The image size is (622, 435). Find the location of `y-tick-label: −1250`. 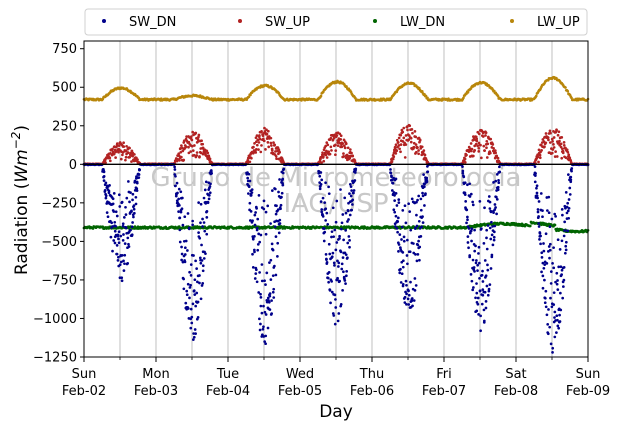

y-tick-label: −1250 is located at coordinates (55, 358).